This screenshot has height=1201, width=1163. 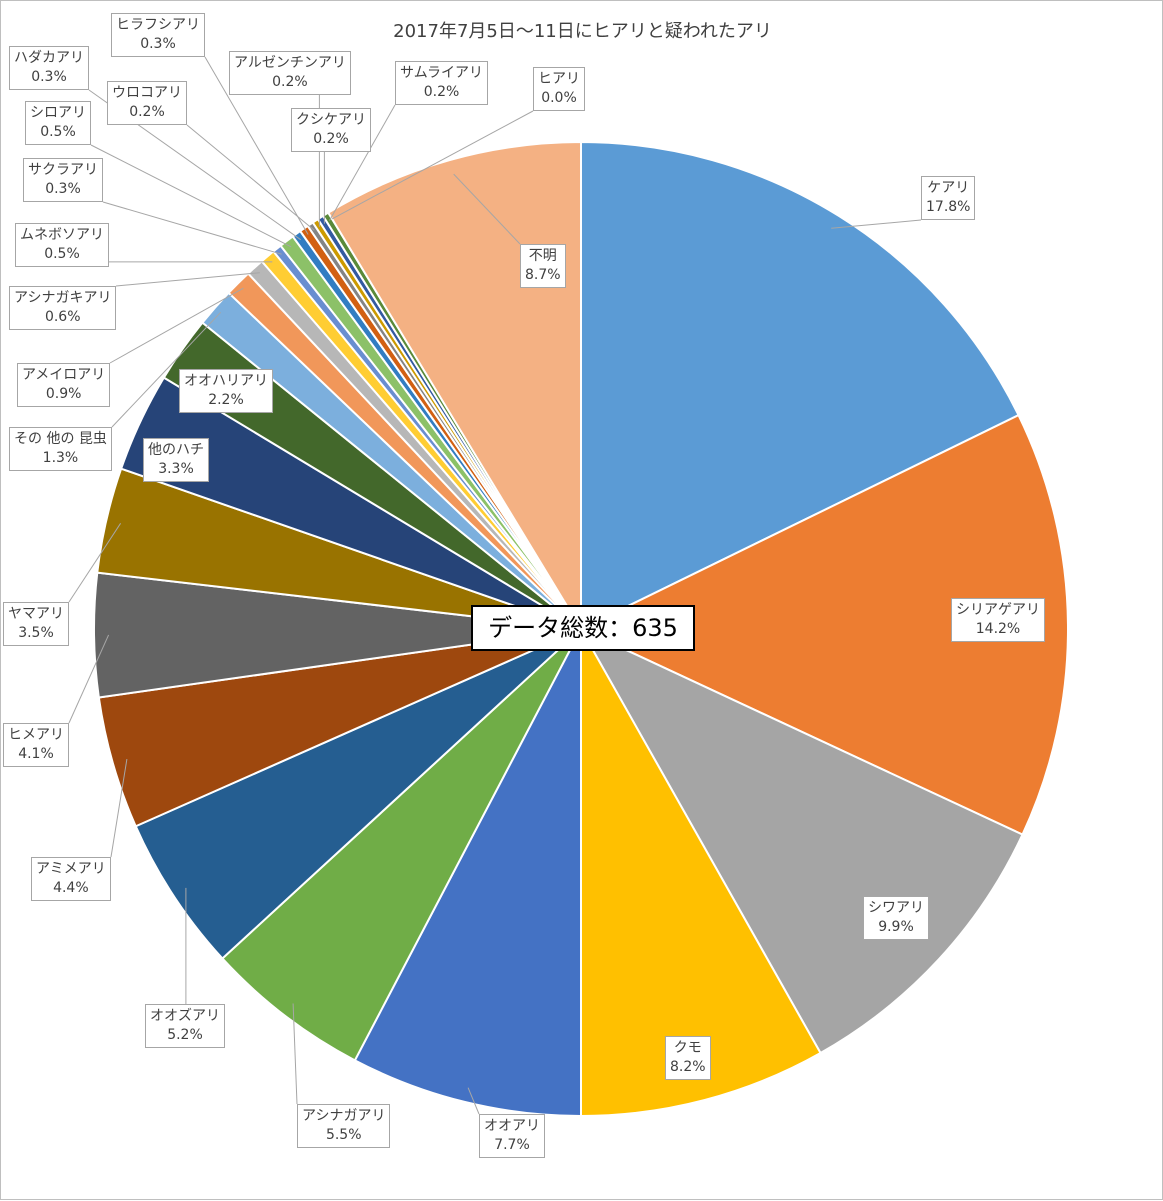 What do you see at coordinates (147, 103) in the screenshot?
I see `slice-label: ウロコアリ 0.2%` at bounding box center [147, 103].